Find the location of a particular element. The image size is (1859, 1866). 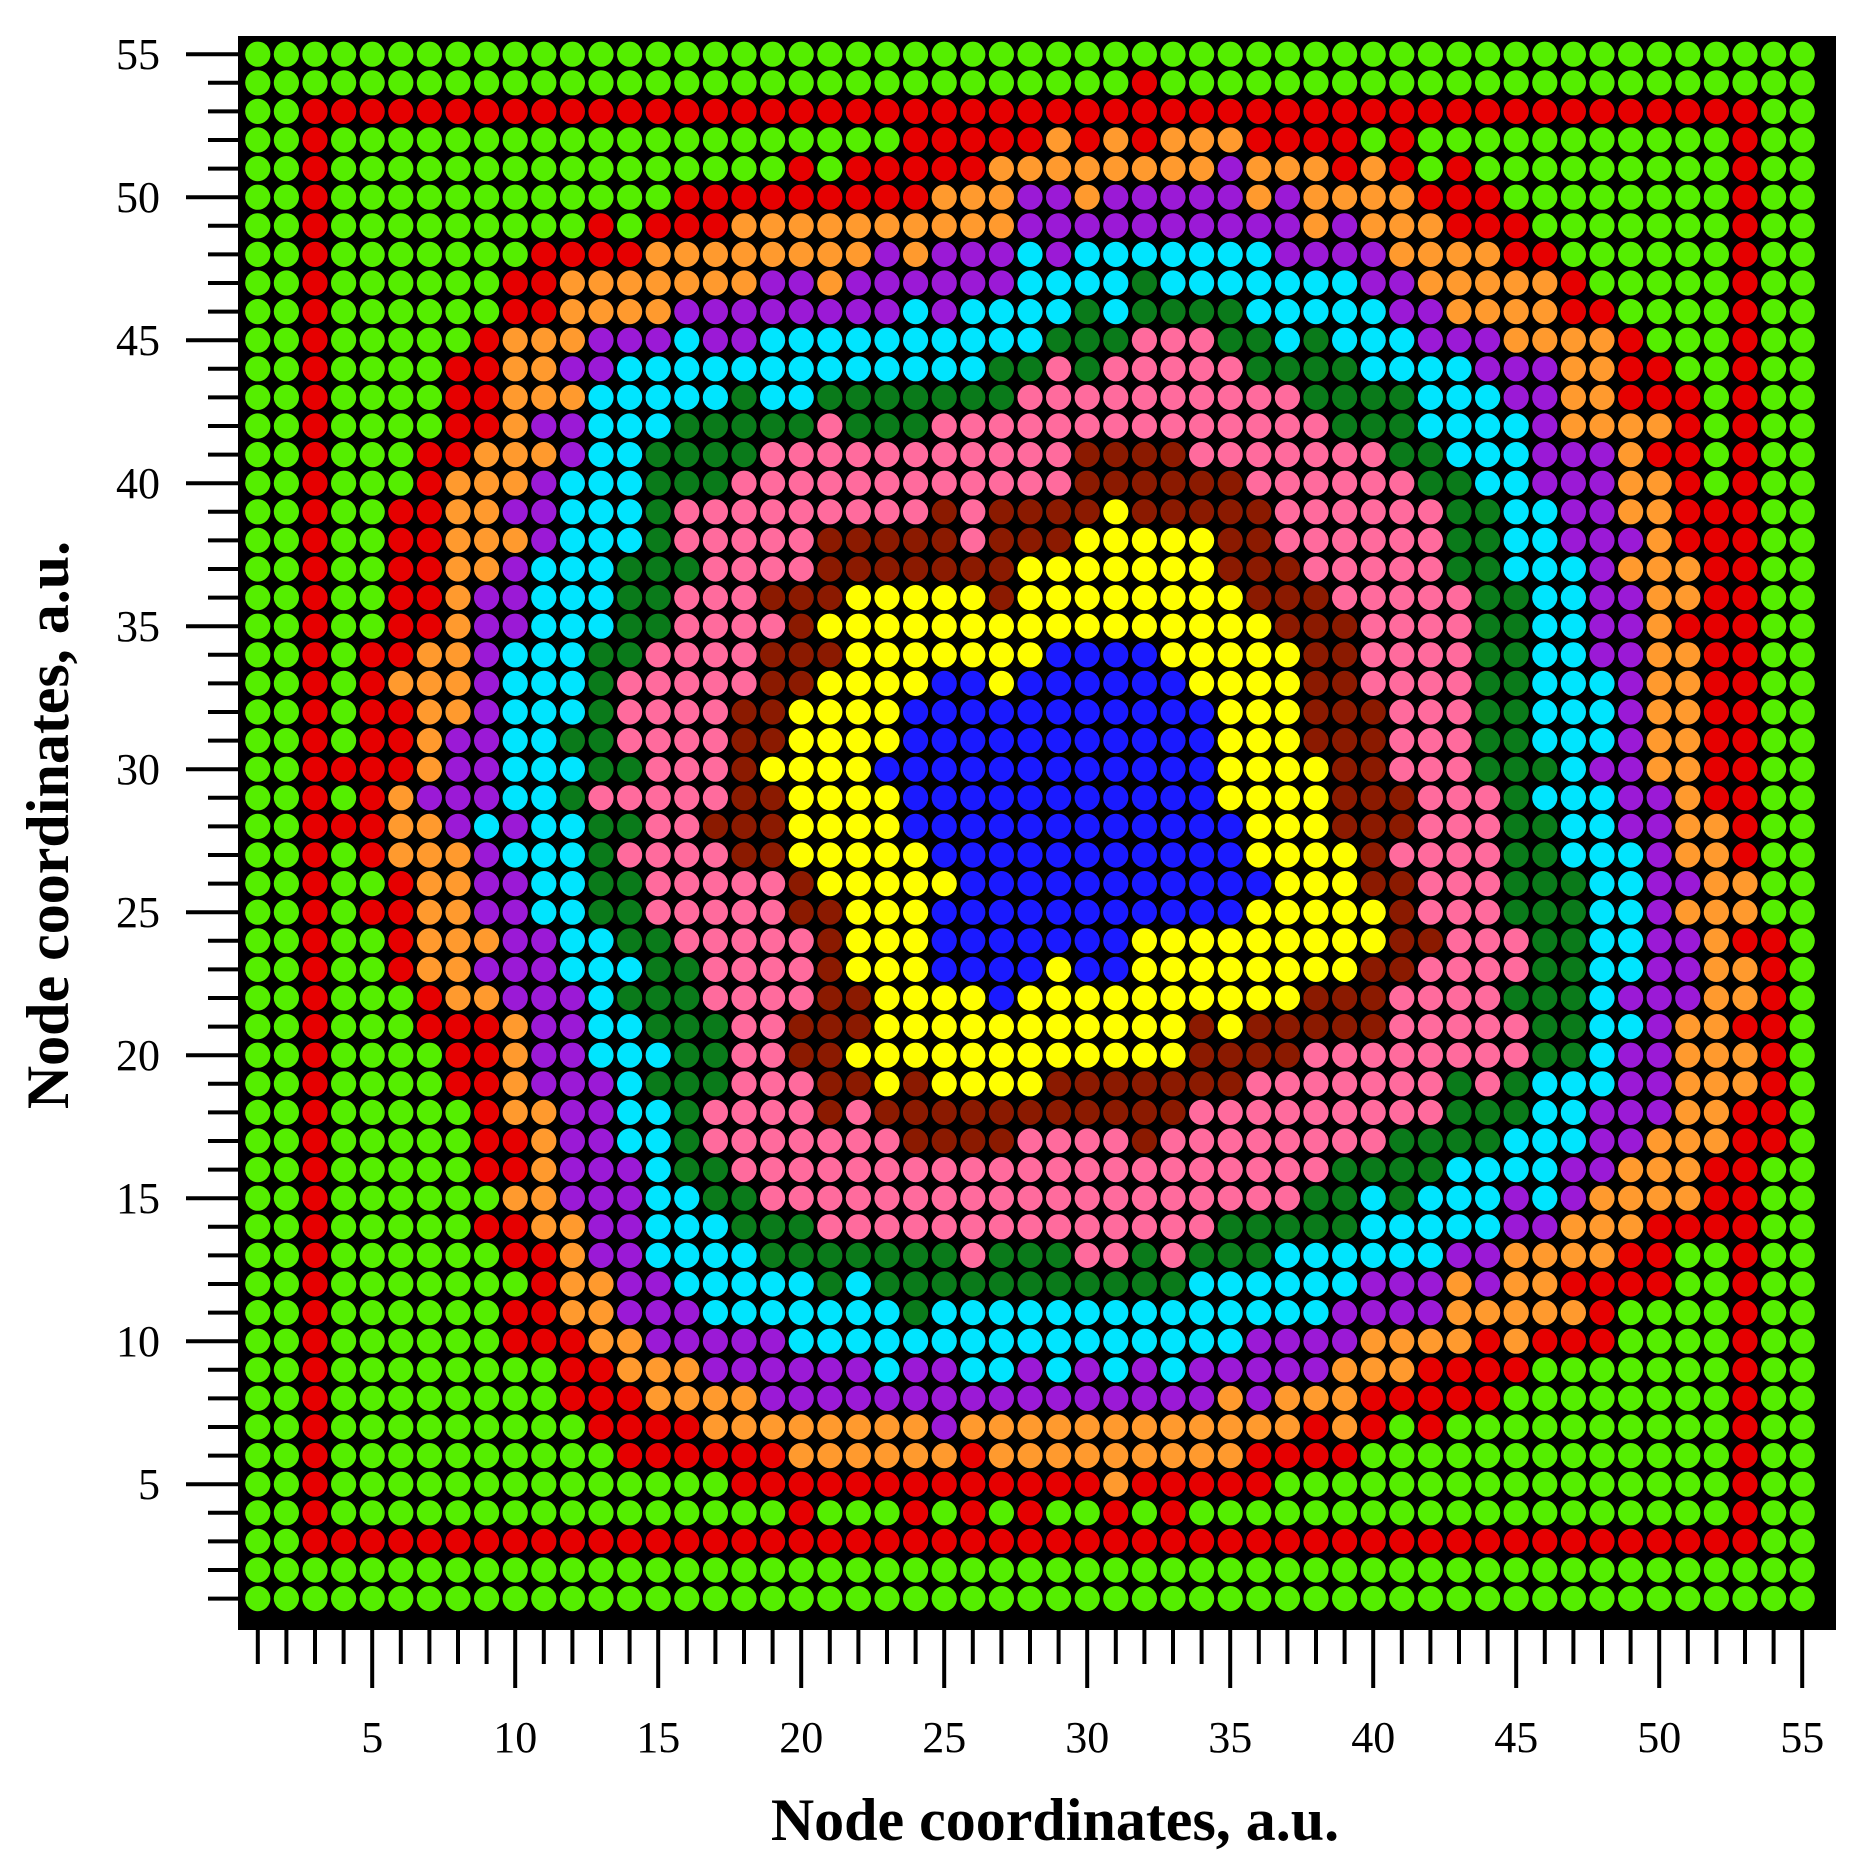

y-tick-label: 30 is located at coordinates (138, 769).